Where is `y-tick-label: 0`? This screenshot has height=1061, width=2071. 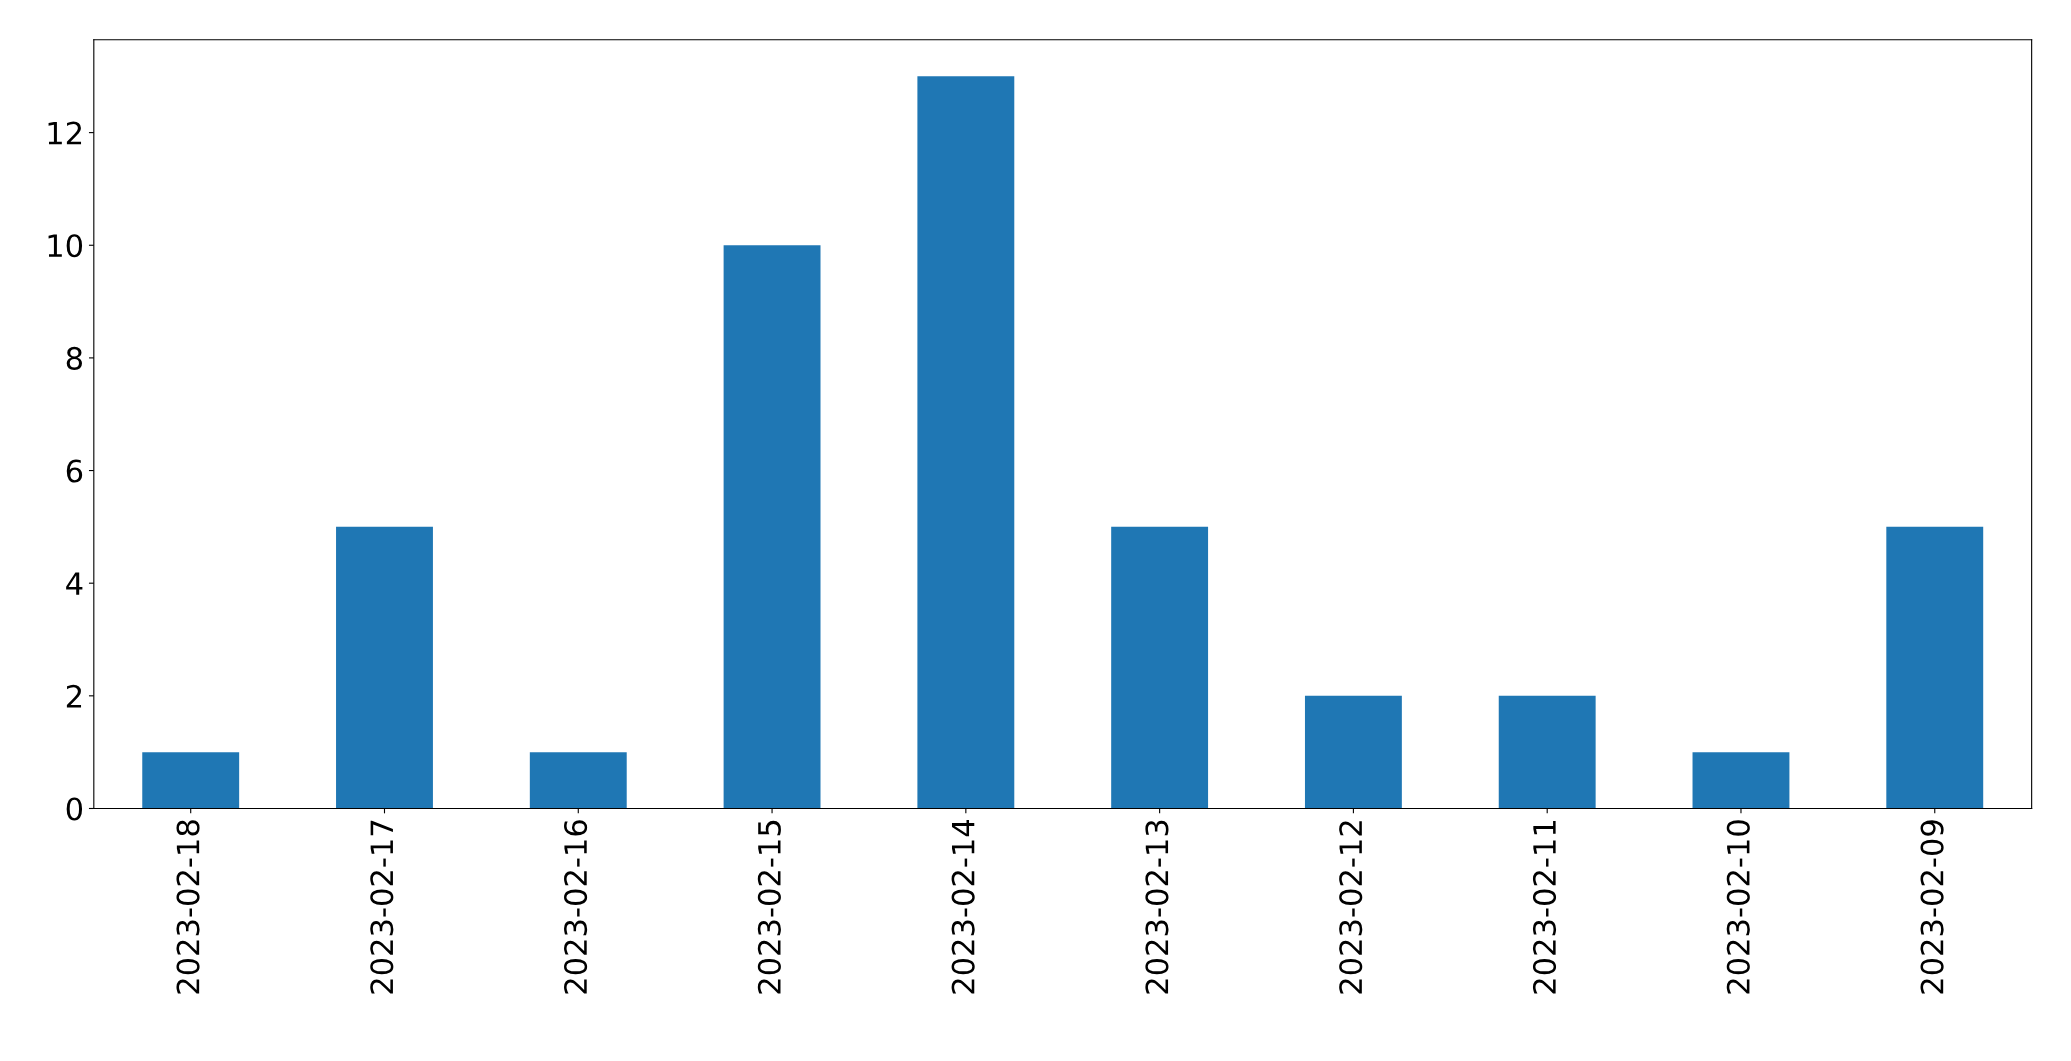
y-tick-label: 0 is located at coordinates (74, 809).